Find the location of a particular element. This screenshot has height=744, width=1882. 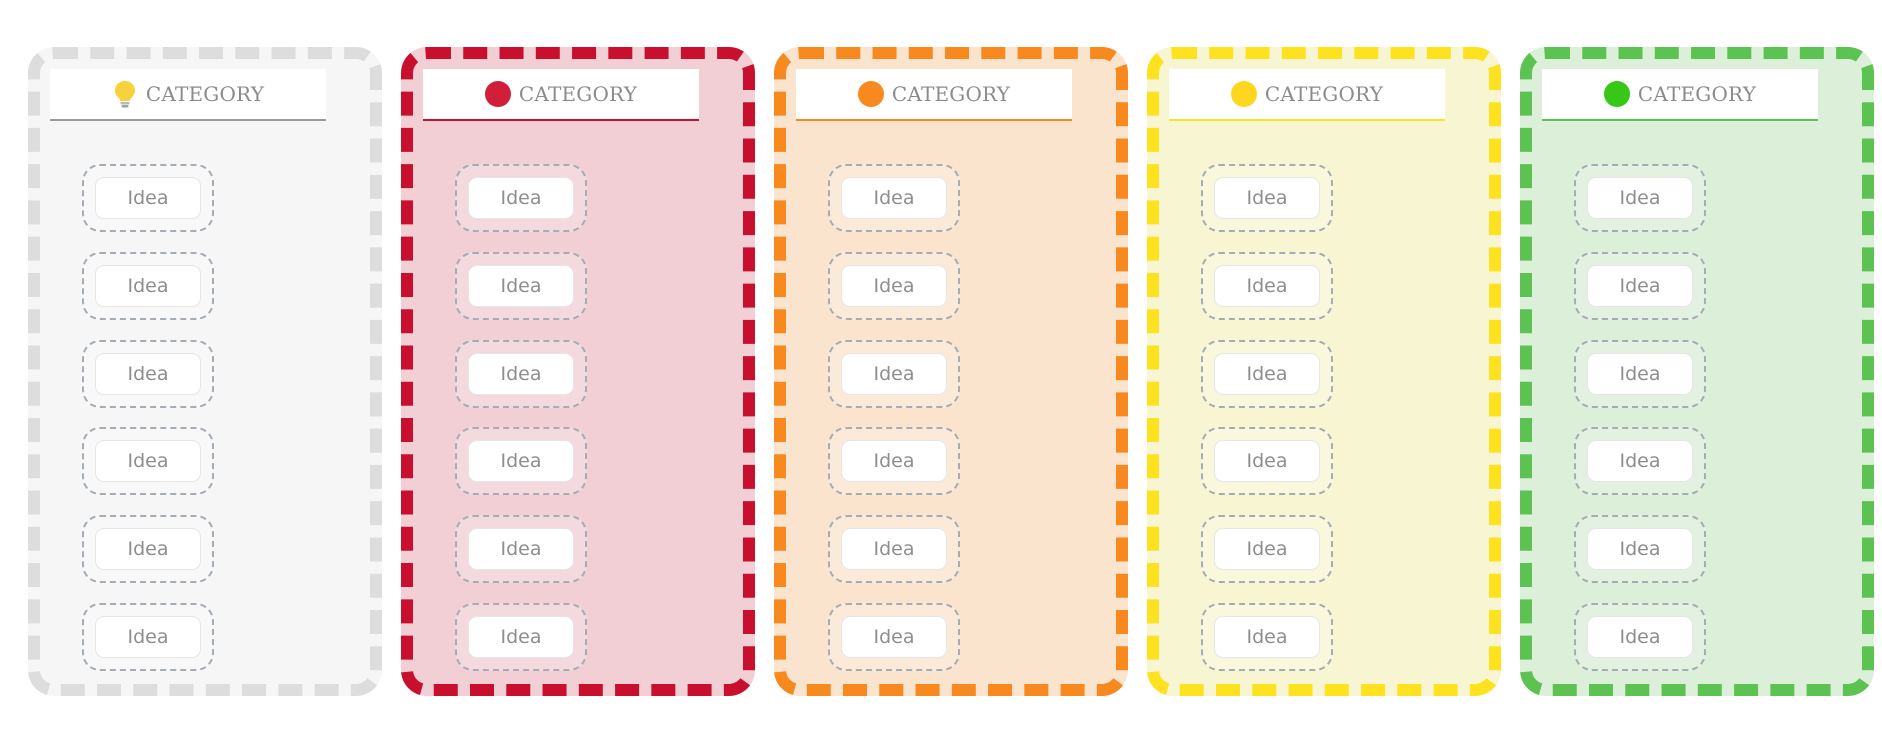

orange-dot-icon is located at coordinates (870, 94).